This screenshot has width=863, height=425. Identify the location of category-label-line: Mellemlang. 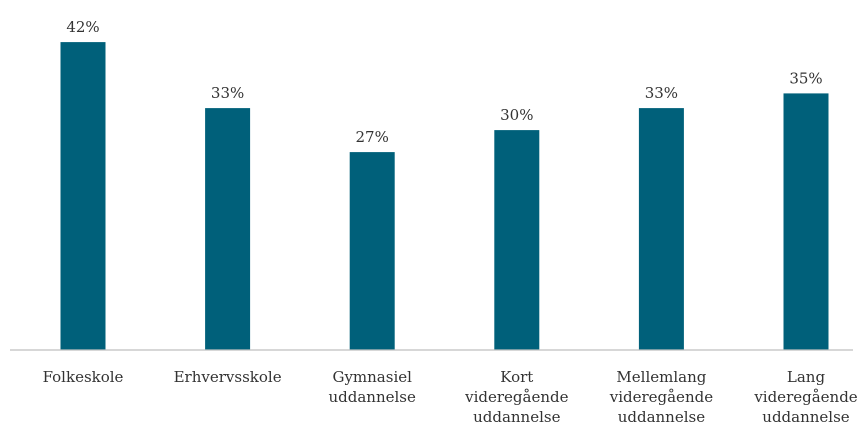
(661, 377).